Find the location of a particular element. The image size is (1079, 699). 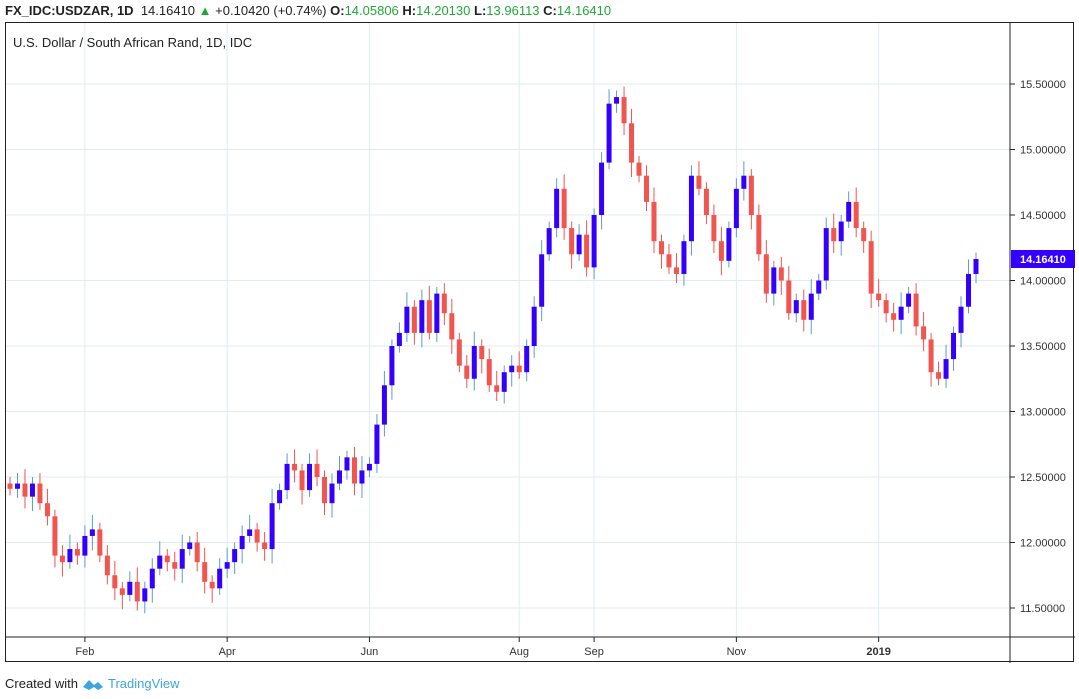

x-tick-label: Jun is located at coordinates (370, 652).